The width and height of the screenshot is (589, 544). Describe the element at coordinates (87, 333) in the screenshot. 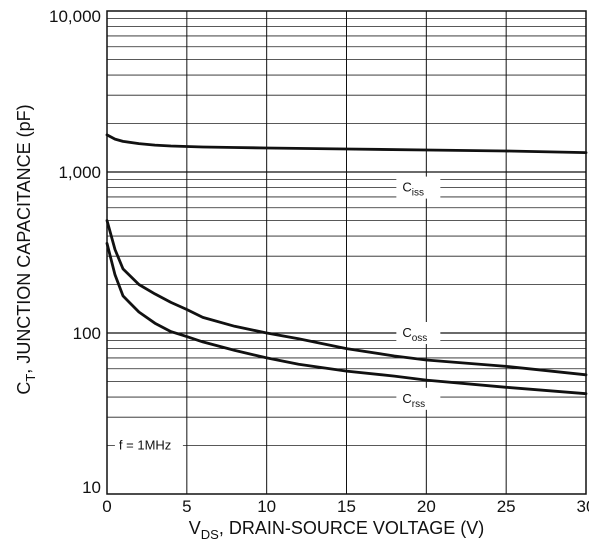

I see `y-tick-label: 100` at that location.